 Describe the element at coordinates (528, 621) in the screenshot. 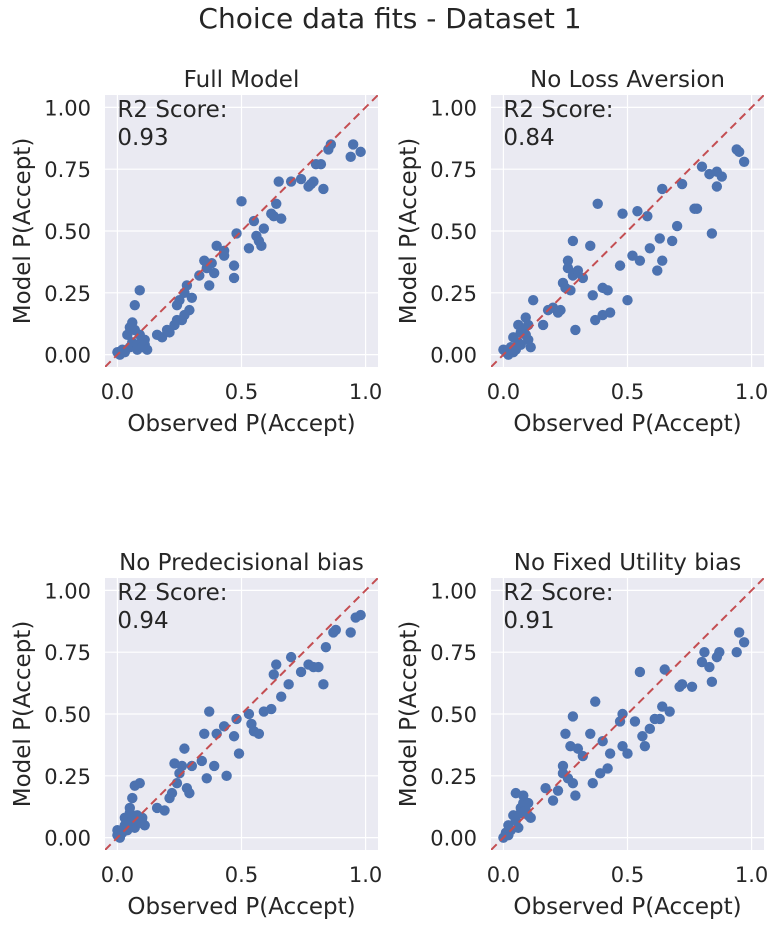

I see `r2-score-value: 0.91` at that location.